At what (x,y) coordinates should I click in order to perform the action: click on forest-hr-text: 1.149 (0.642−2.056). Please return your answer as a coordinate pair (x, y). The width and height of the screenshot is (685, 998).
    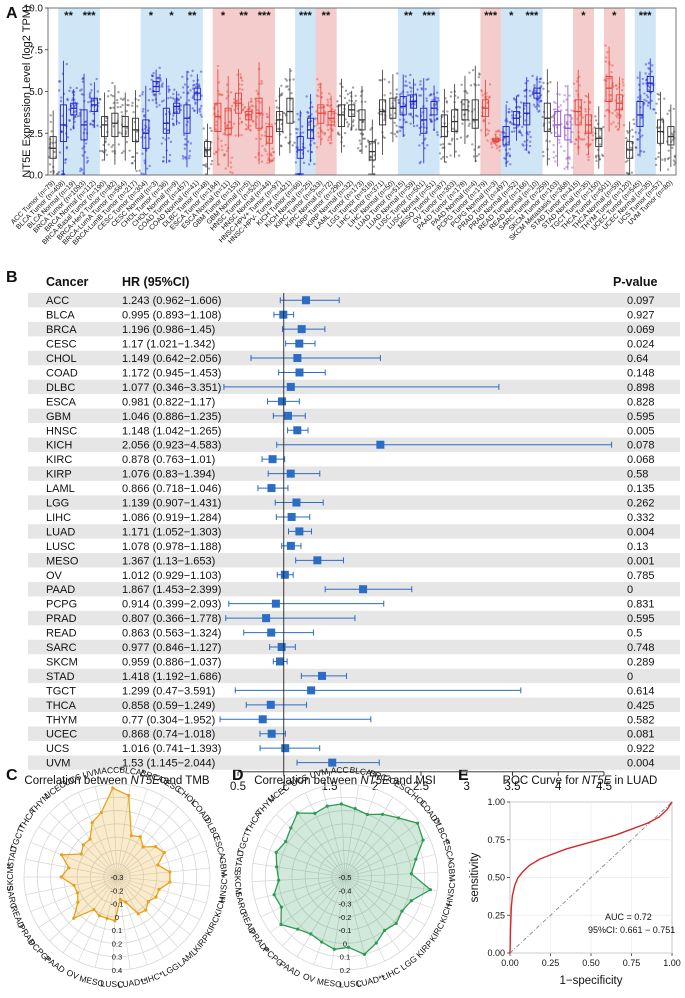
    Looking at the image, I should click on (171, 359).